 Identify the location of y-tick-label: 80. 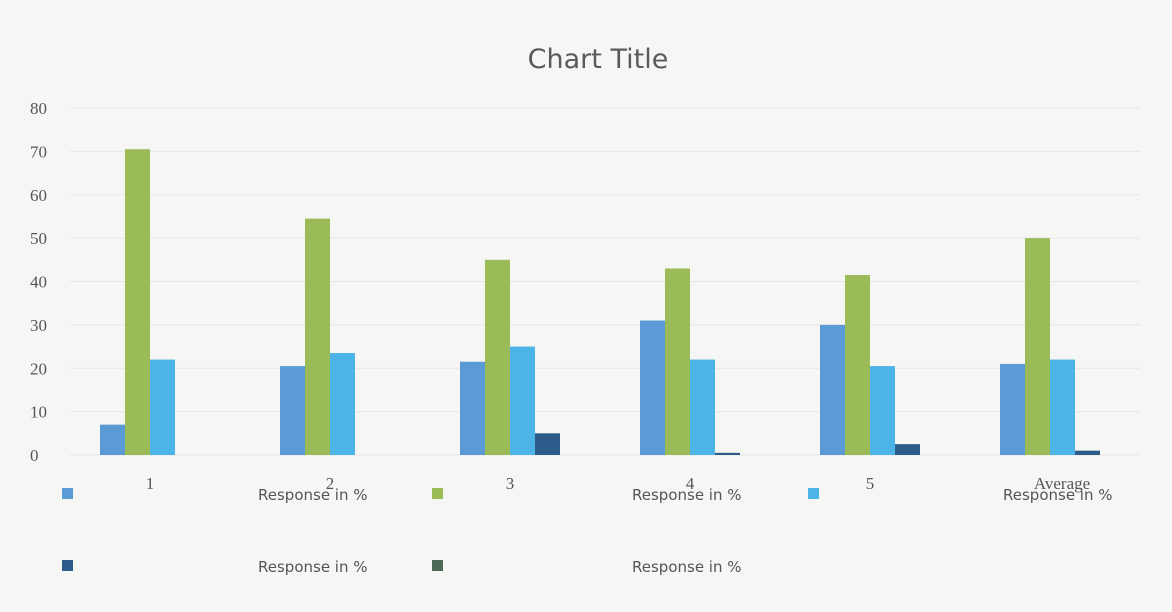
(38, 108).